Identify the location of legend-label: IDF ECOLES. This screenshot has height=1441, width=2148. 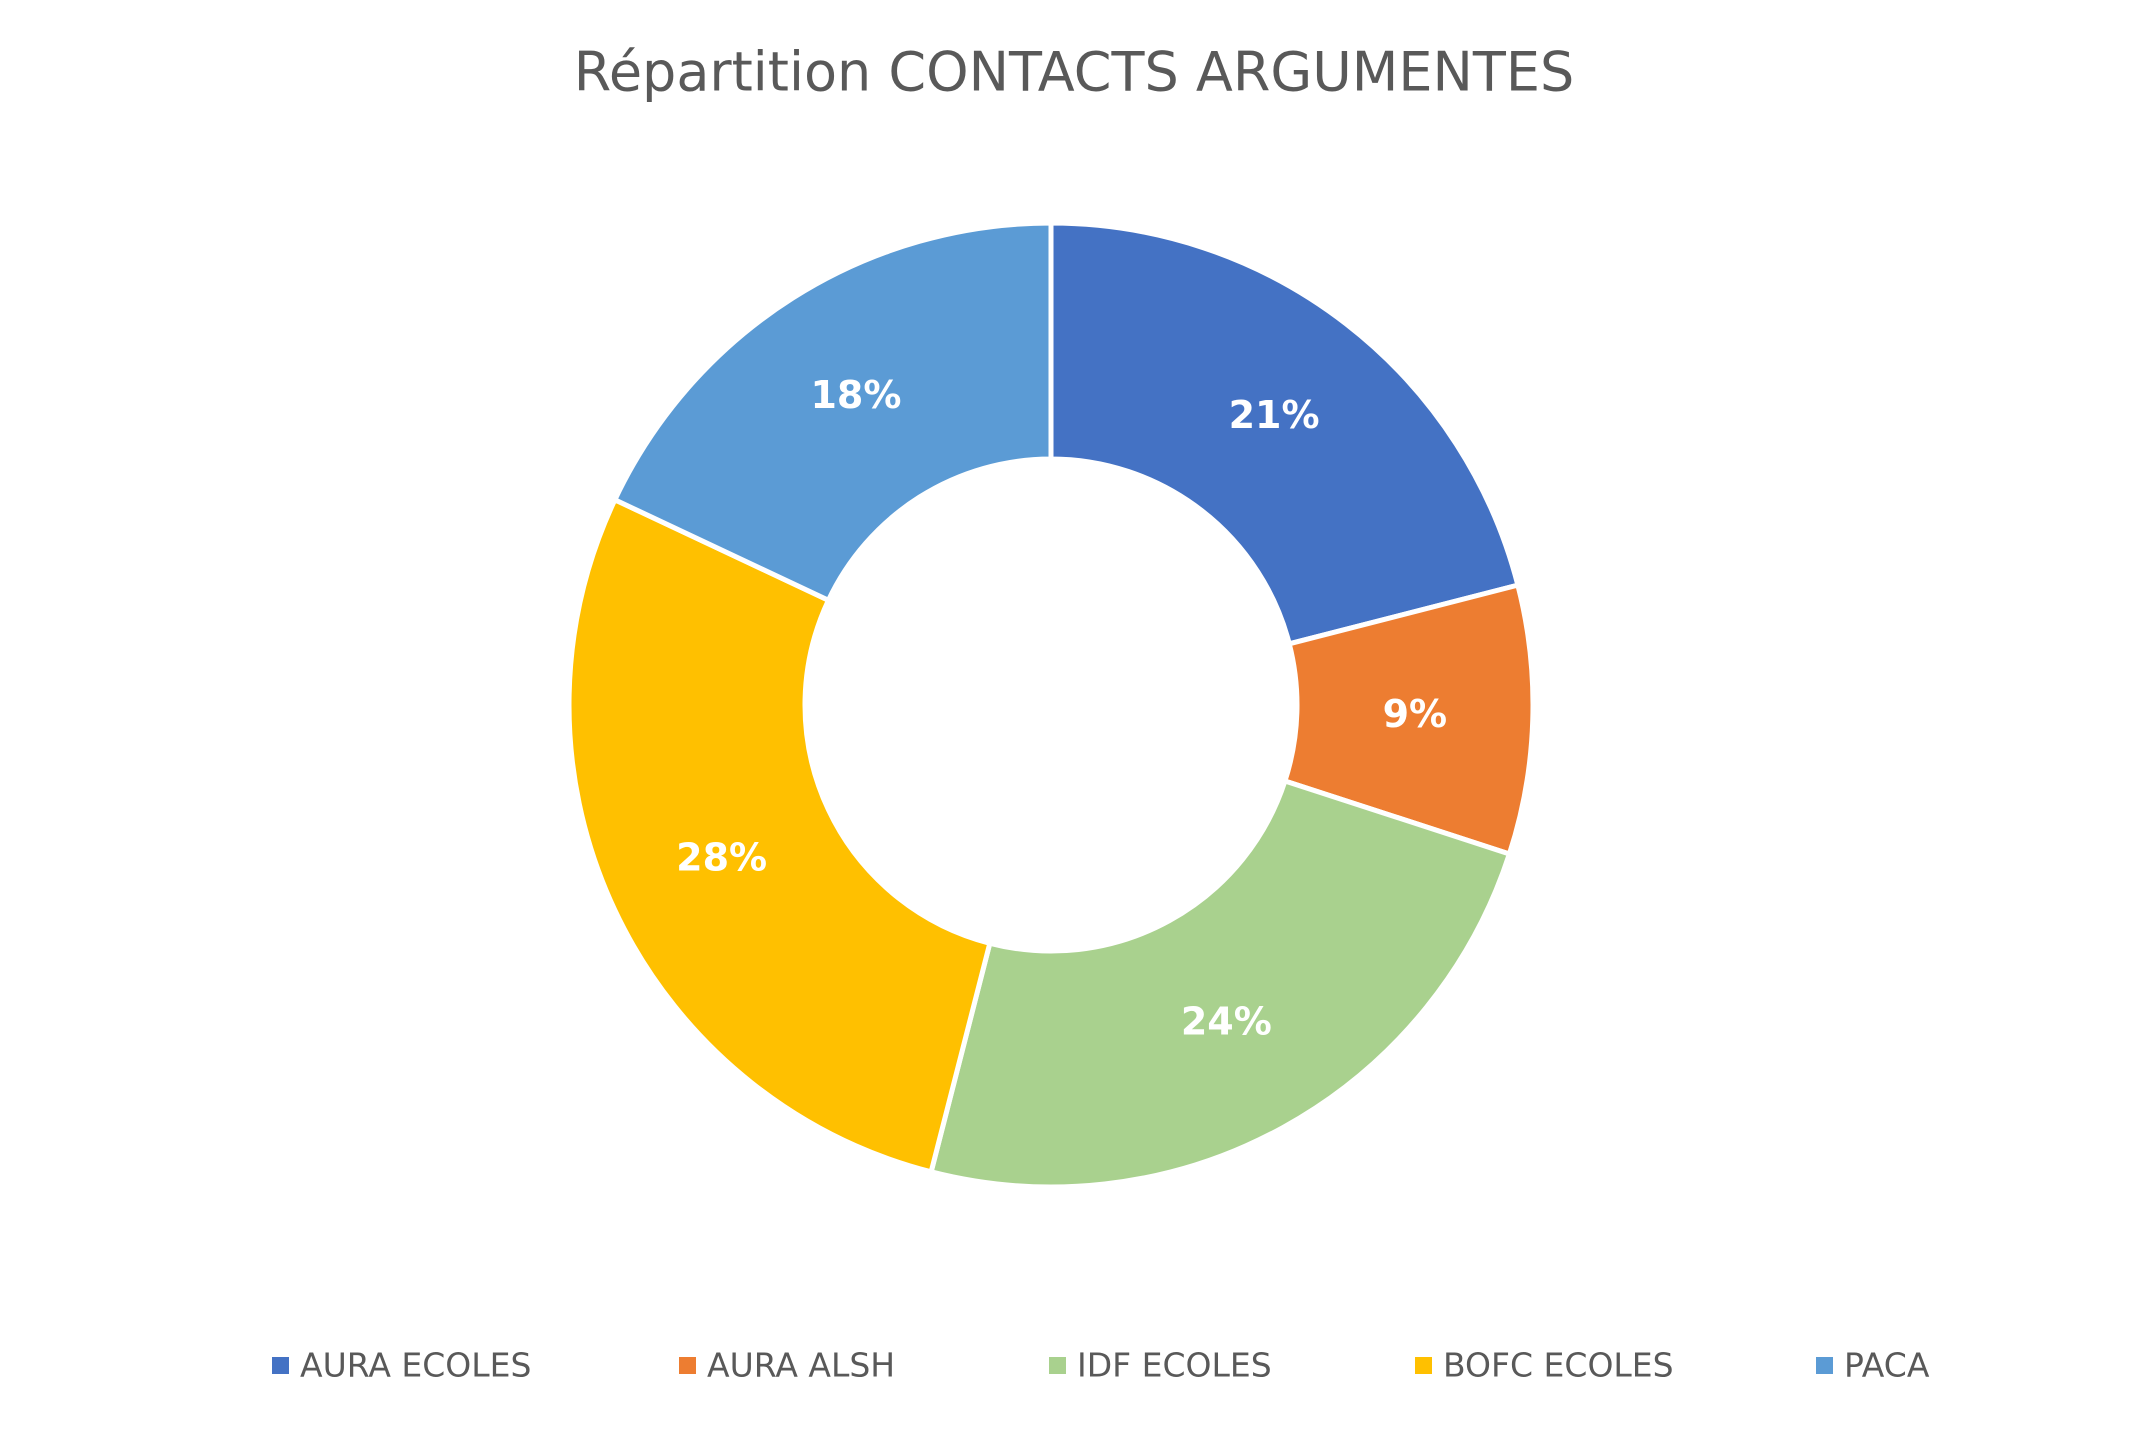
(1174, 1365).